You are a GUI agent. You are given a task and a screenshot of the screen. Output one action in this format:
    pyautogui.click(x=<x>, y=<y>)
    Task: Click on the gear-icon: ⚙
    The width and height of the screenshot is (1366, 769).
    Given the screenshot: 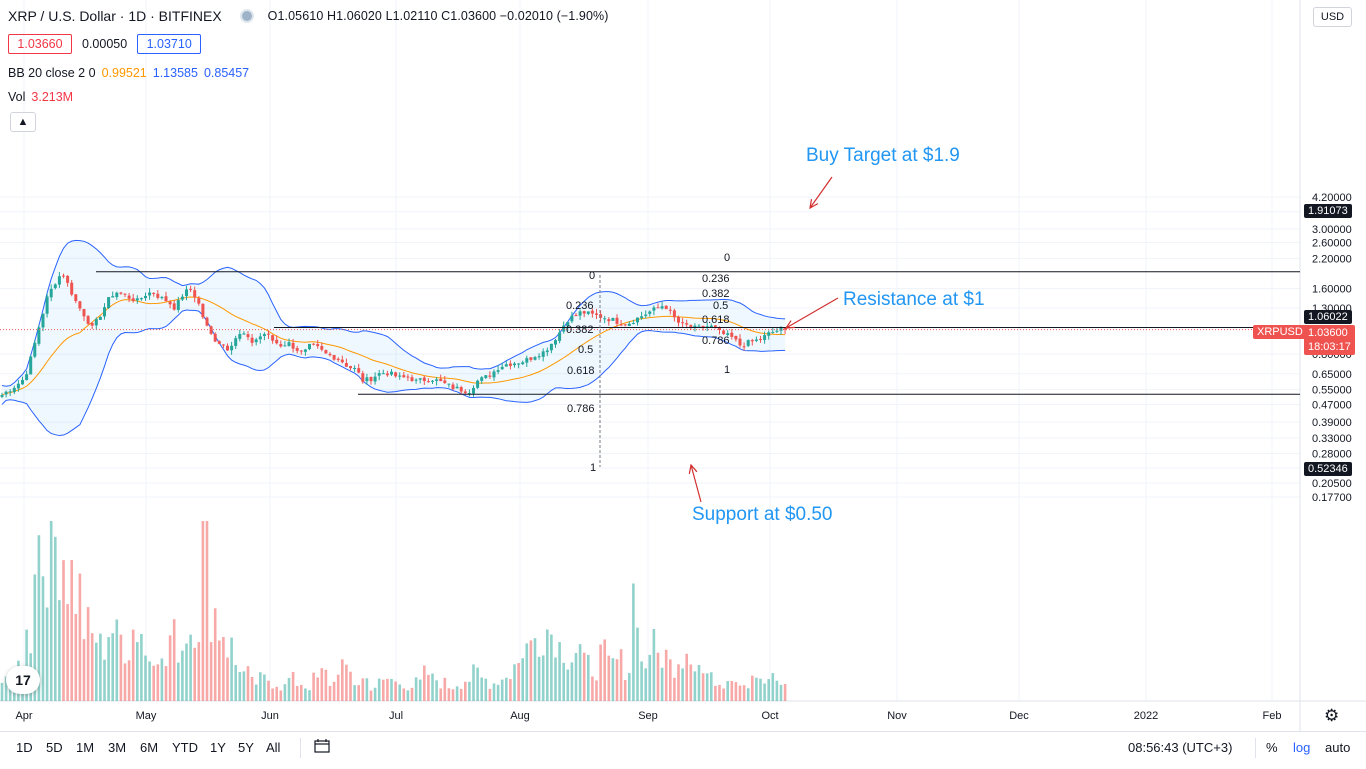 What is the action you would take?
    pyautogui.click(x=1332, y=715)
    